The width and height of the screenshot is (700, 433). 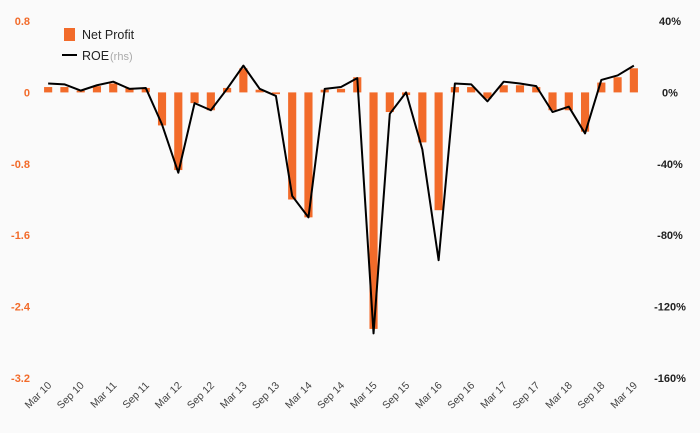 What do you see at coordinates (494, 396) in the screenshot?
I see `x-axis-tick-label: Mar 17` at bounding box center [494, 396].